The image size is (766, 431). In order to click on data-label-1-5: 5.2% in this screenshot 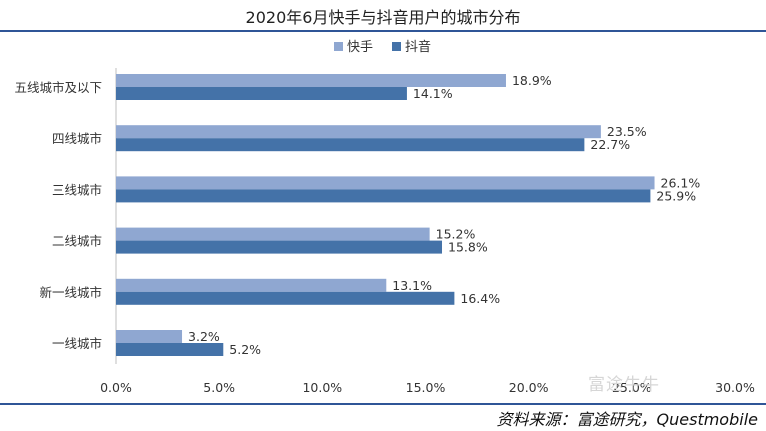, I will do `click(245, 349)`.